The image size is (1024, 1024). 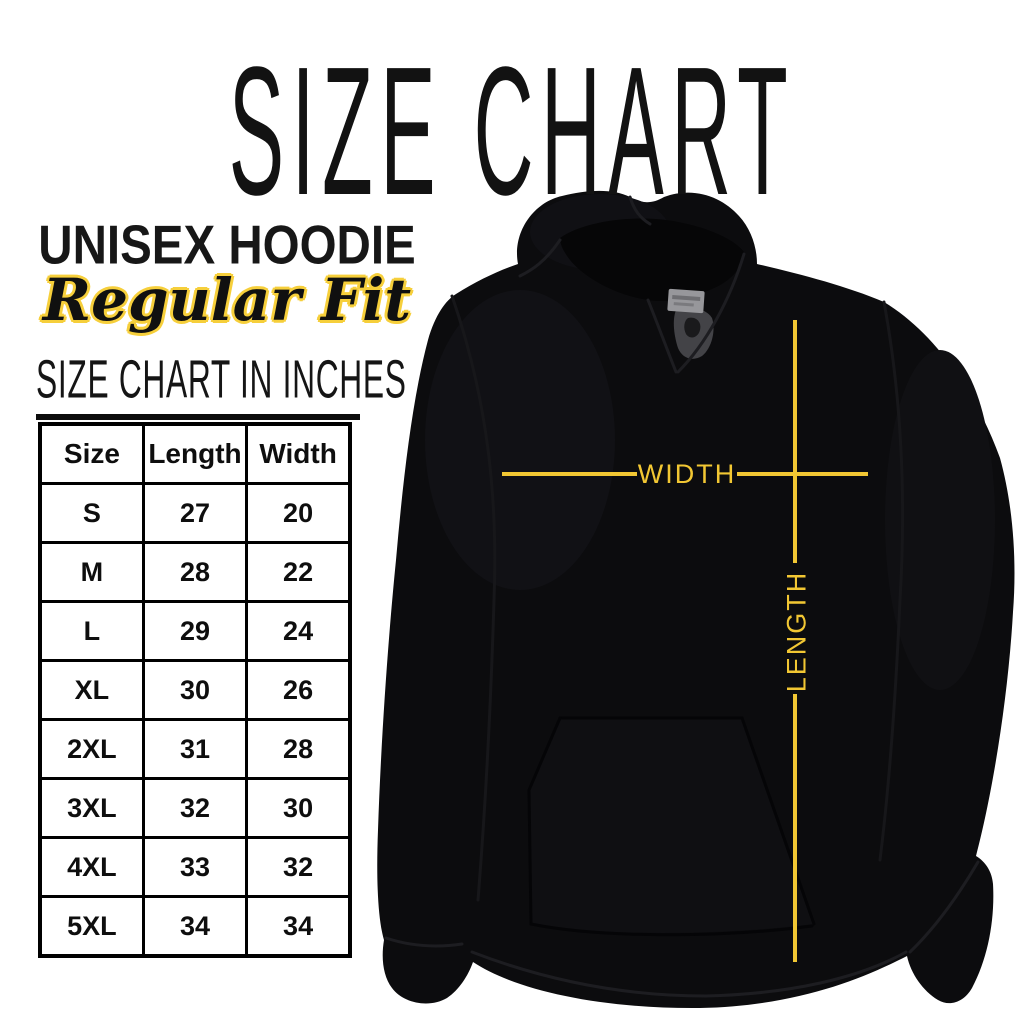 What do you see at coordinates (891, 581) in the screenshot?
I see `right-sleeve-seam` at bounding box center [891, 581].